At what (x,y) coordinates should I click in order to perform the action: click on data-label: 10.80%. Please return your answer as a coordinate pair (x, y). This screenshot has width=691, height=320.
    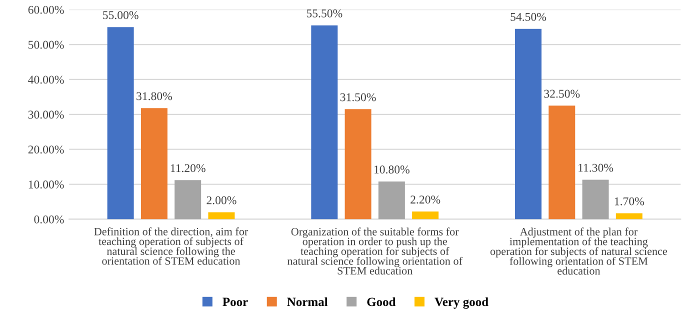
    Looking at the image, I should click on (392, 170).